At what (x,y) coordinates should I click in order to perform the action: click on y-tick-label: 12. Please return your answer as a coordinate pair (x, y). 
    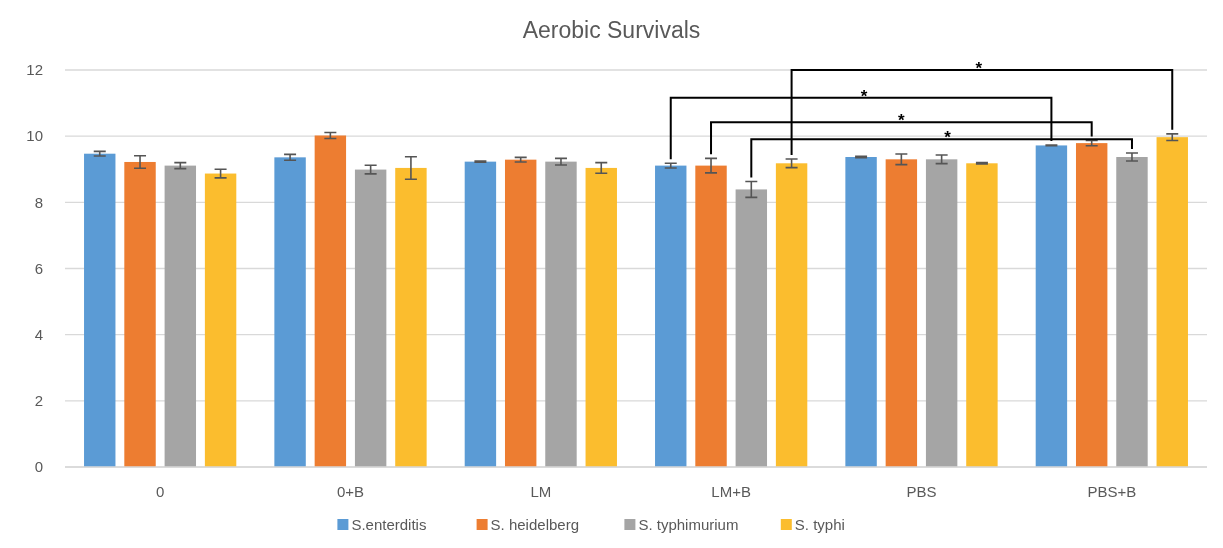
    Looking at the image, I should click on (34, 70).